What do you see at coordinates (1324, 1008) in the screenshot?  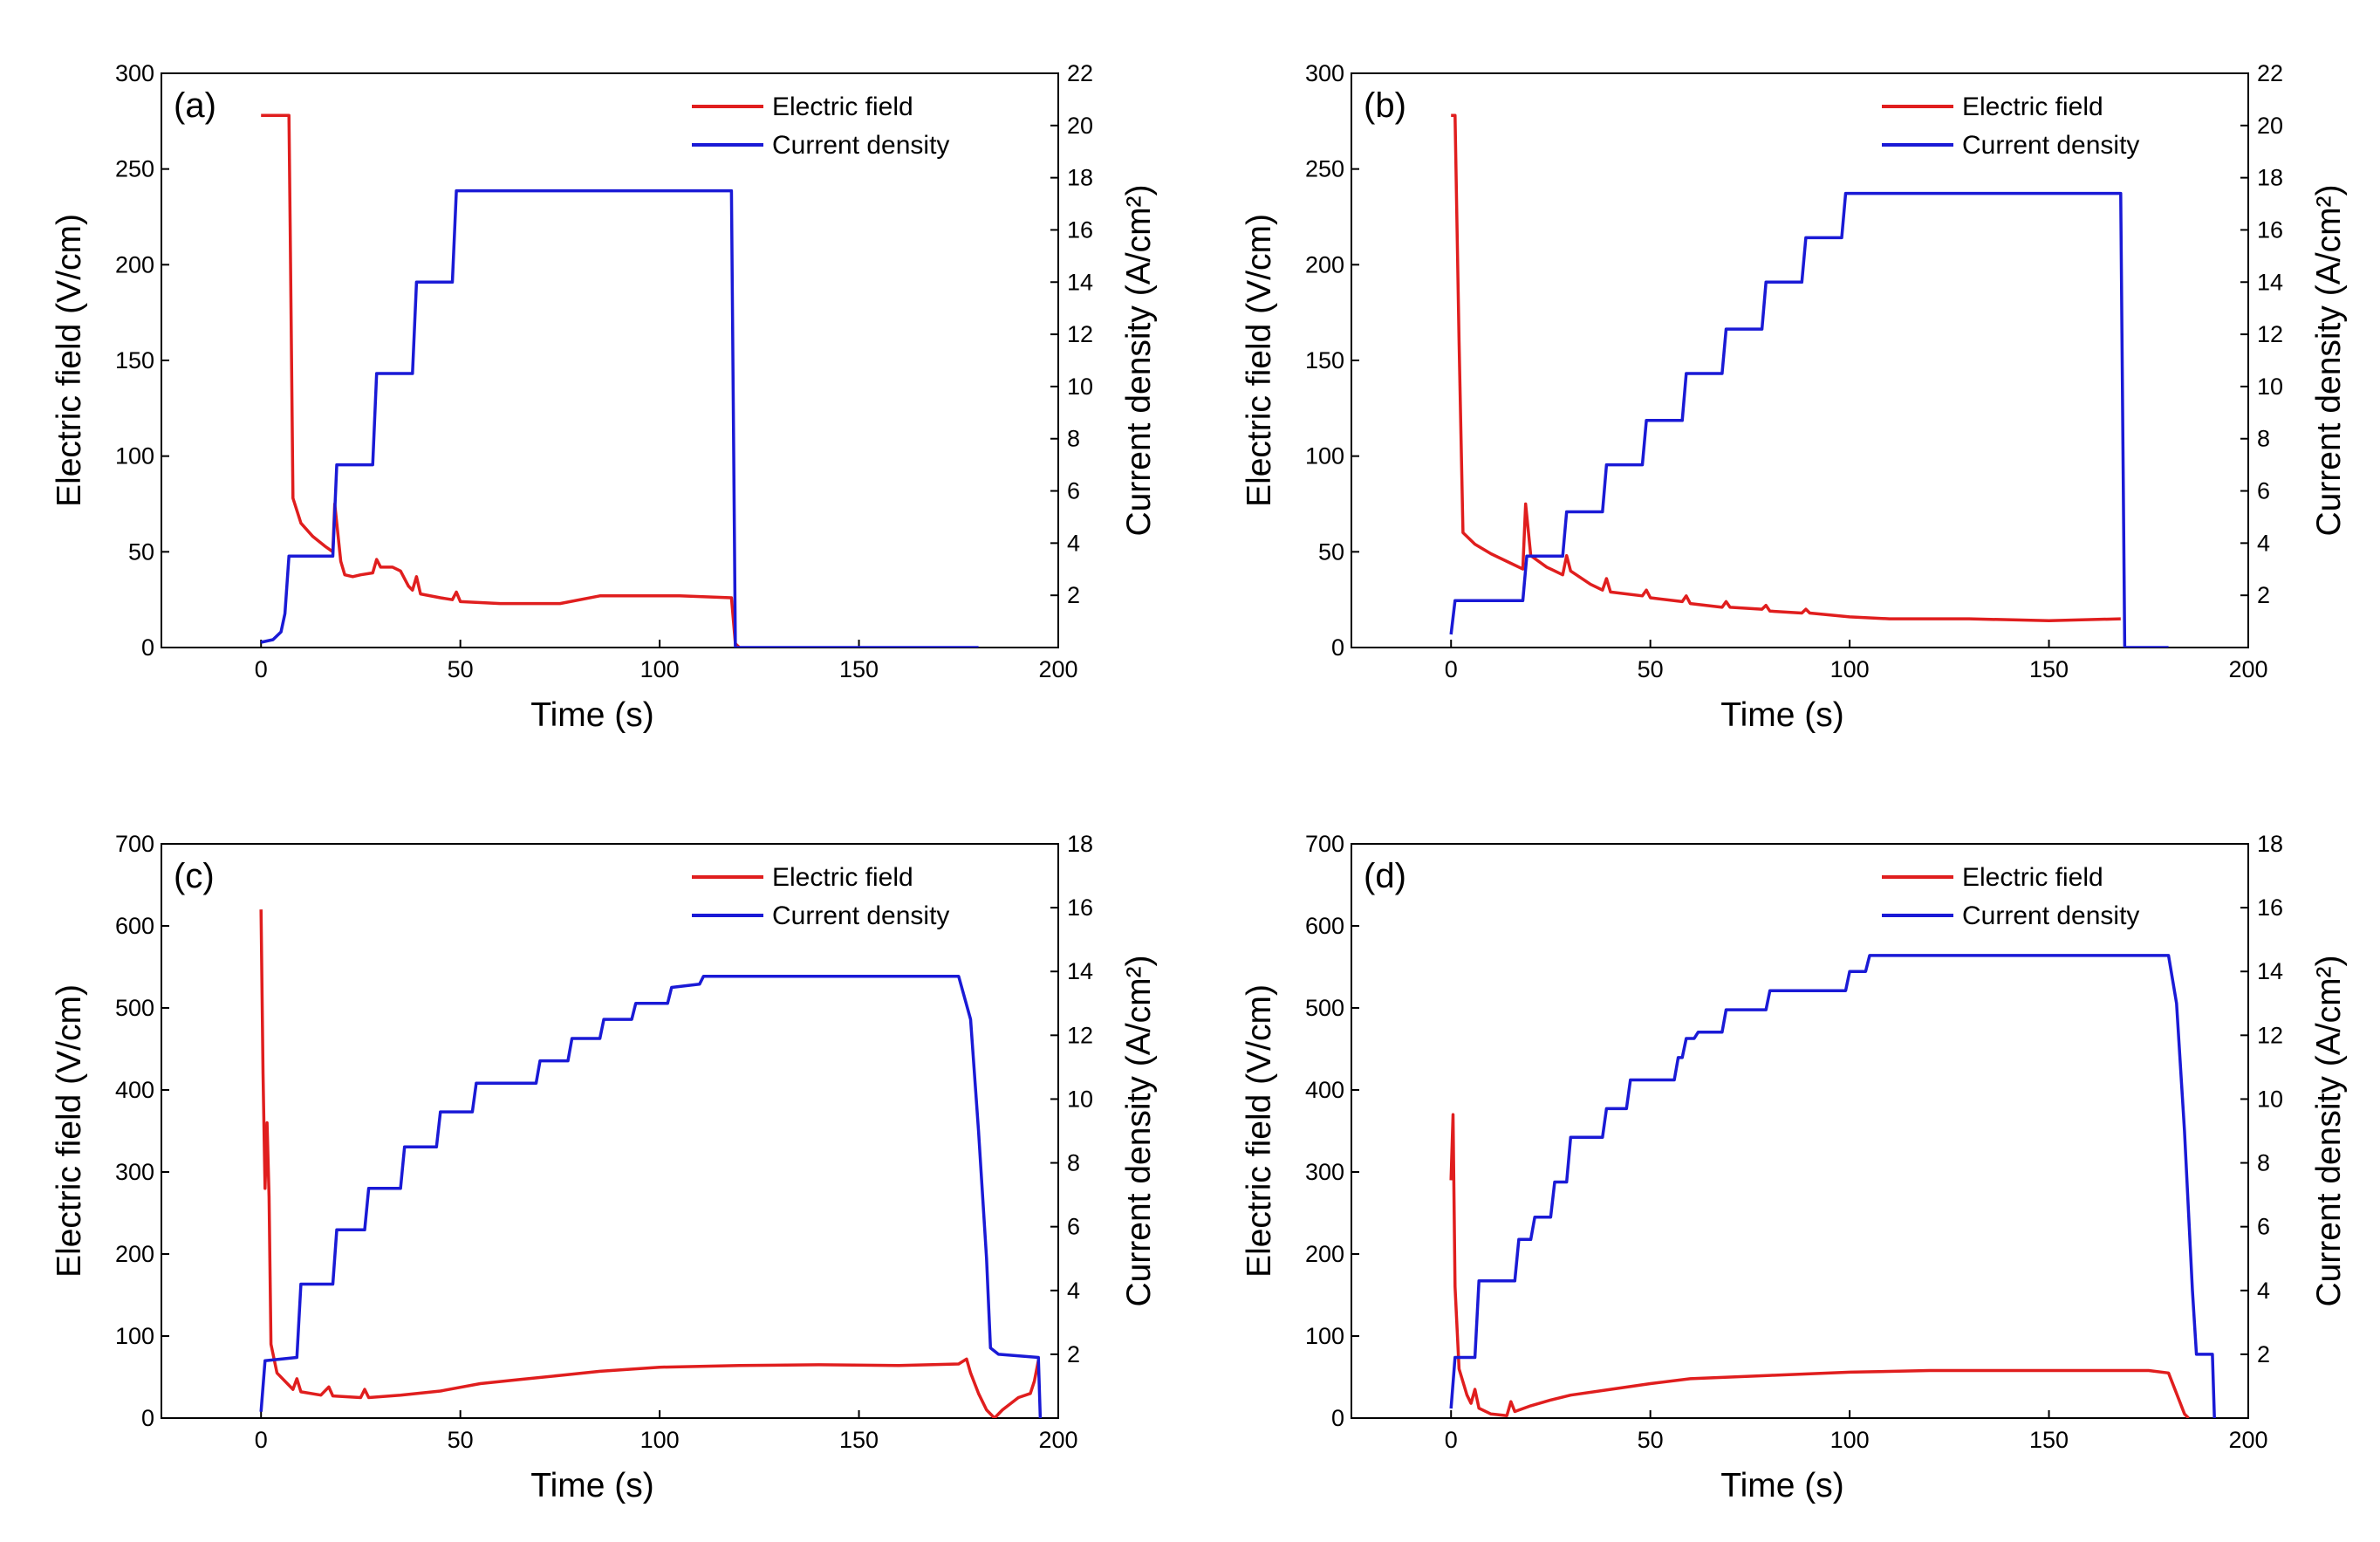 I see `y-left-tick-label: 500` at bounding box center [1324, 1008].